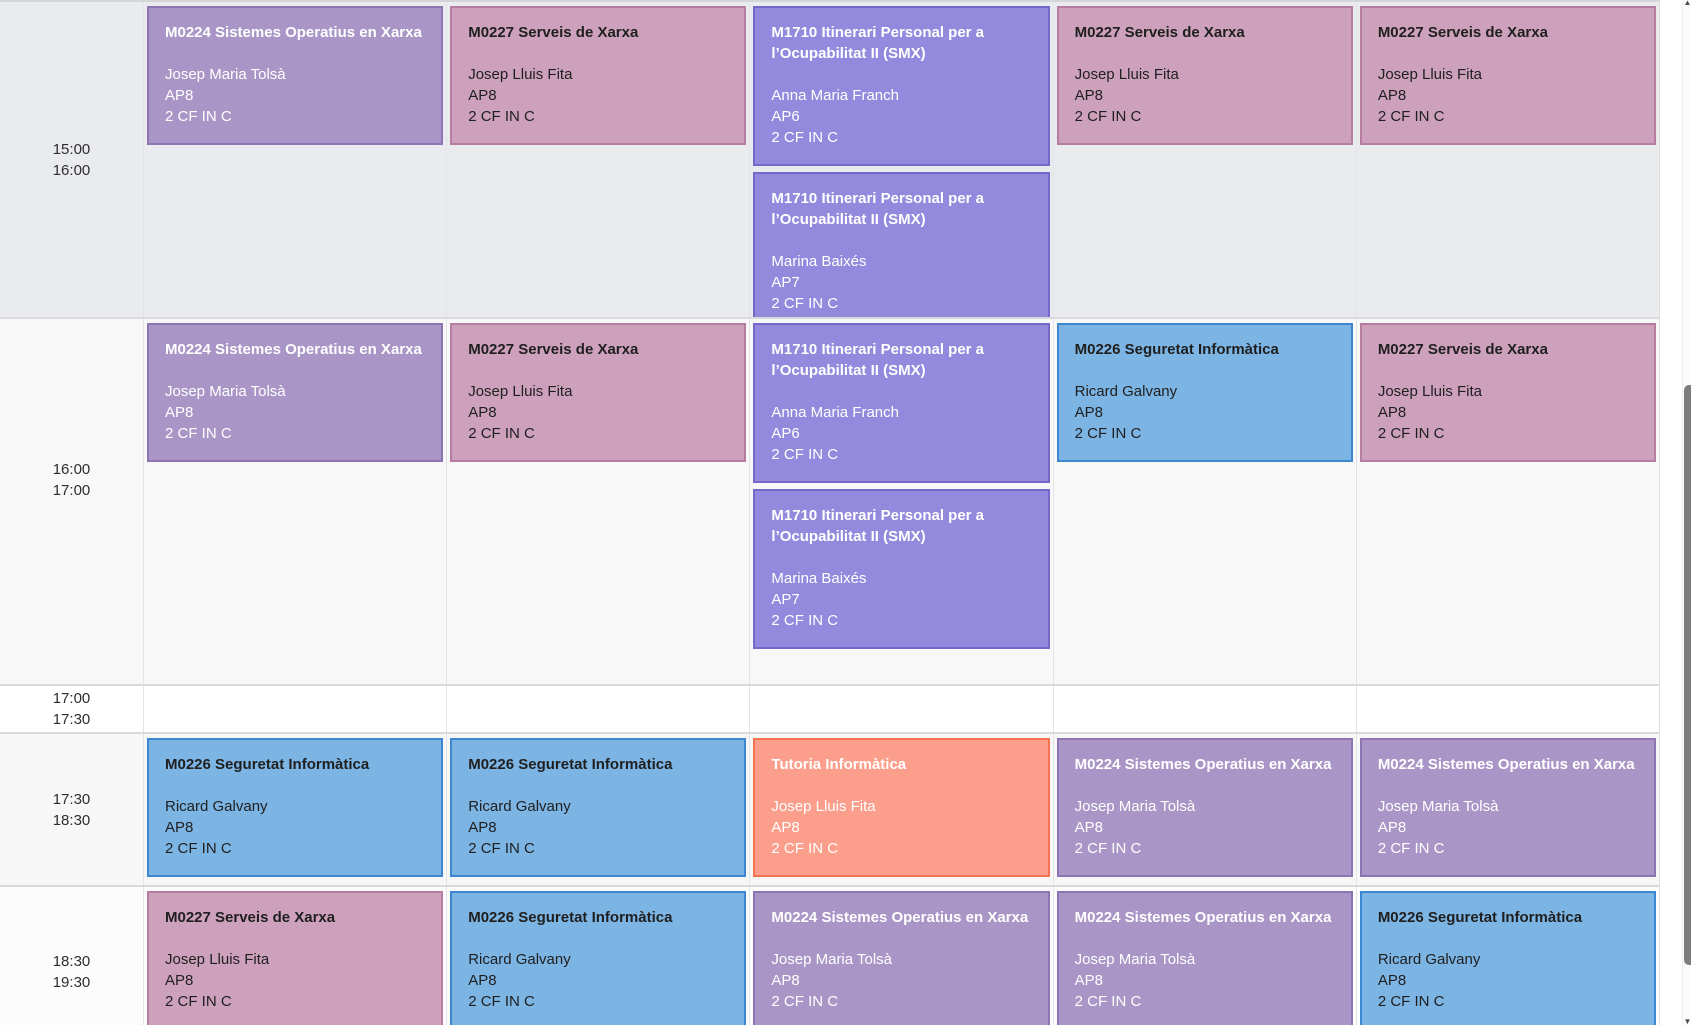 The width and height of the screenshot is (1691, 1025). I want to click on slot-start-time: 16:00, so click(71, 469).